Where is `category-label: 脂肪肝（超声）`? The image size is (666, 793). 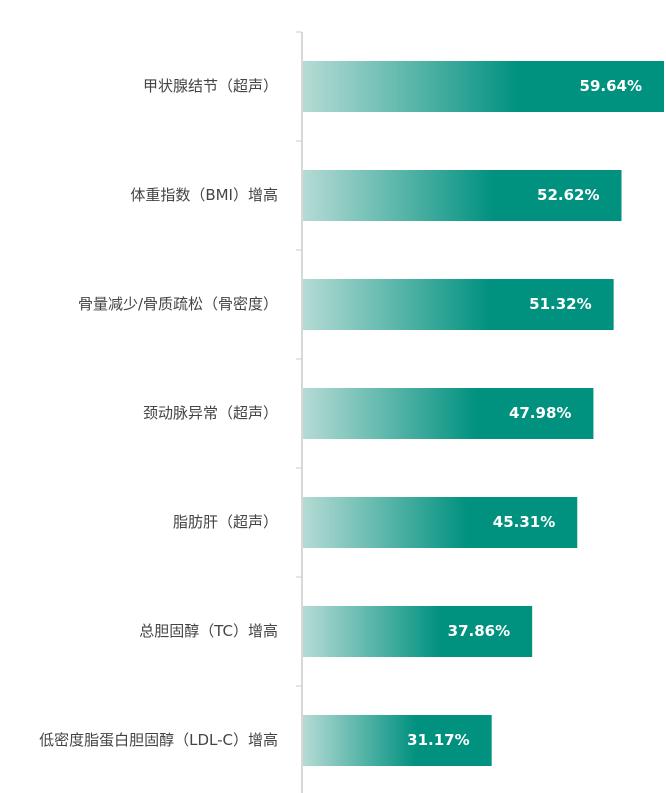 category-label: 脂肪肝（超声） is located at coordinates (225, 522).